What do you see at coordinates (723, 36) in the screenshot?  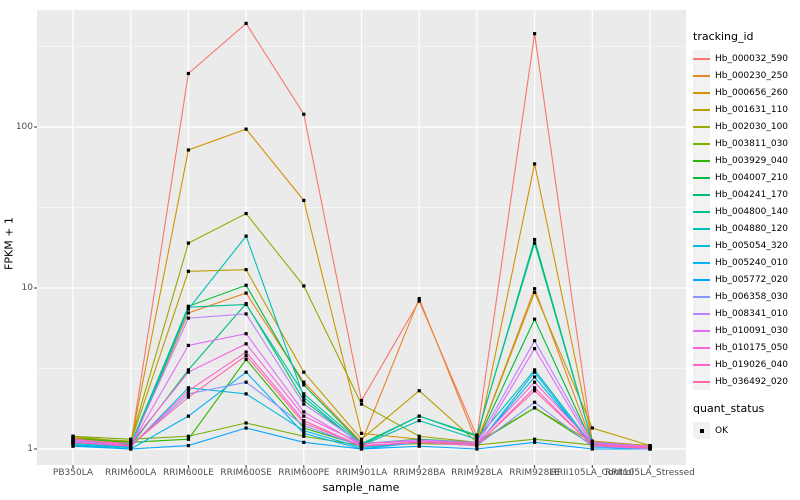 I see `legend-title: tracking_id` at bounding box center [723, 36].